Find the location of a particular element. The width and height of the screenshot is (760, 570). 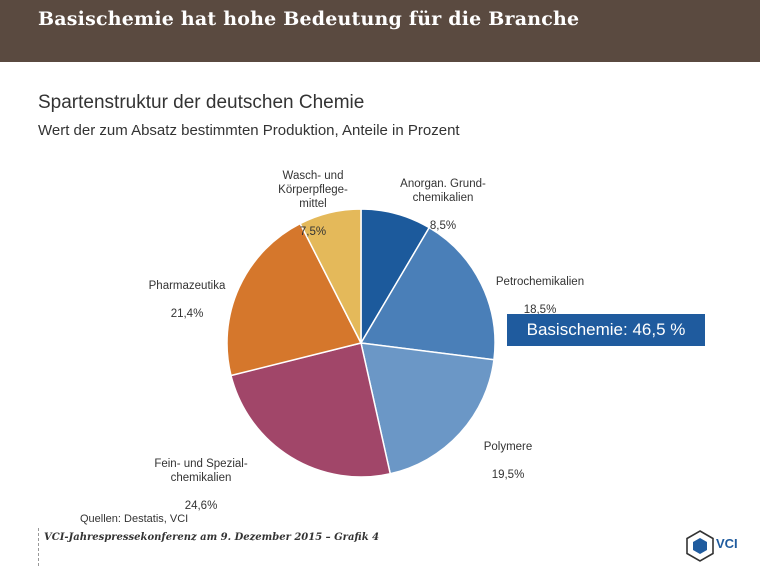

logo-text: VCI is located at coordinates (727, 543).